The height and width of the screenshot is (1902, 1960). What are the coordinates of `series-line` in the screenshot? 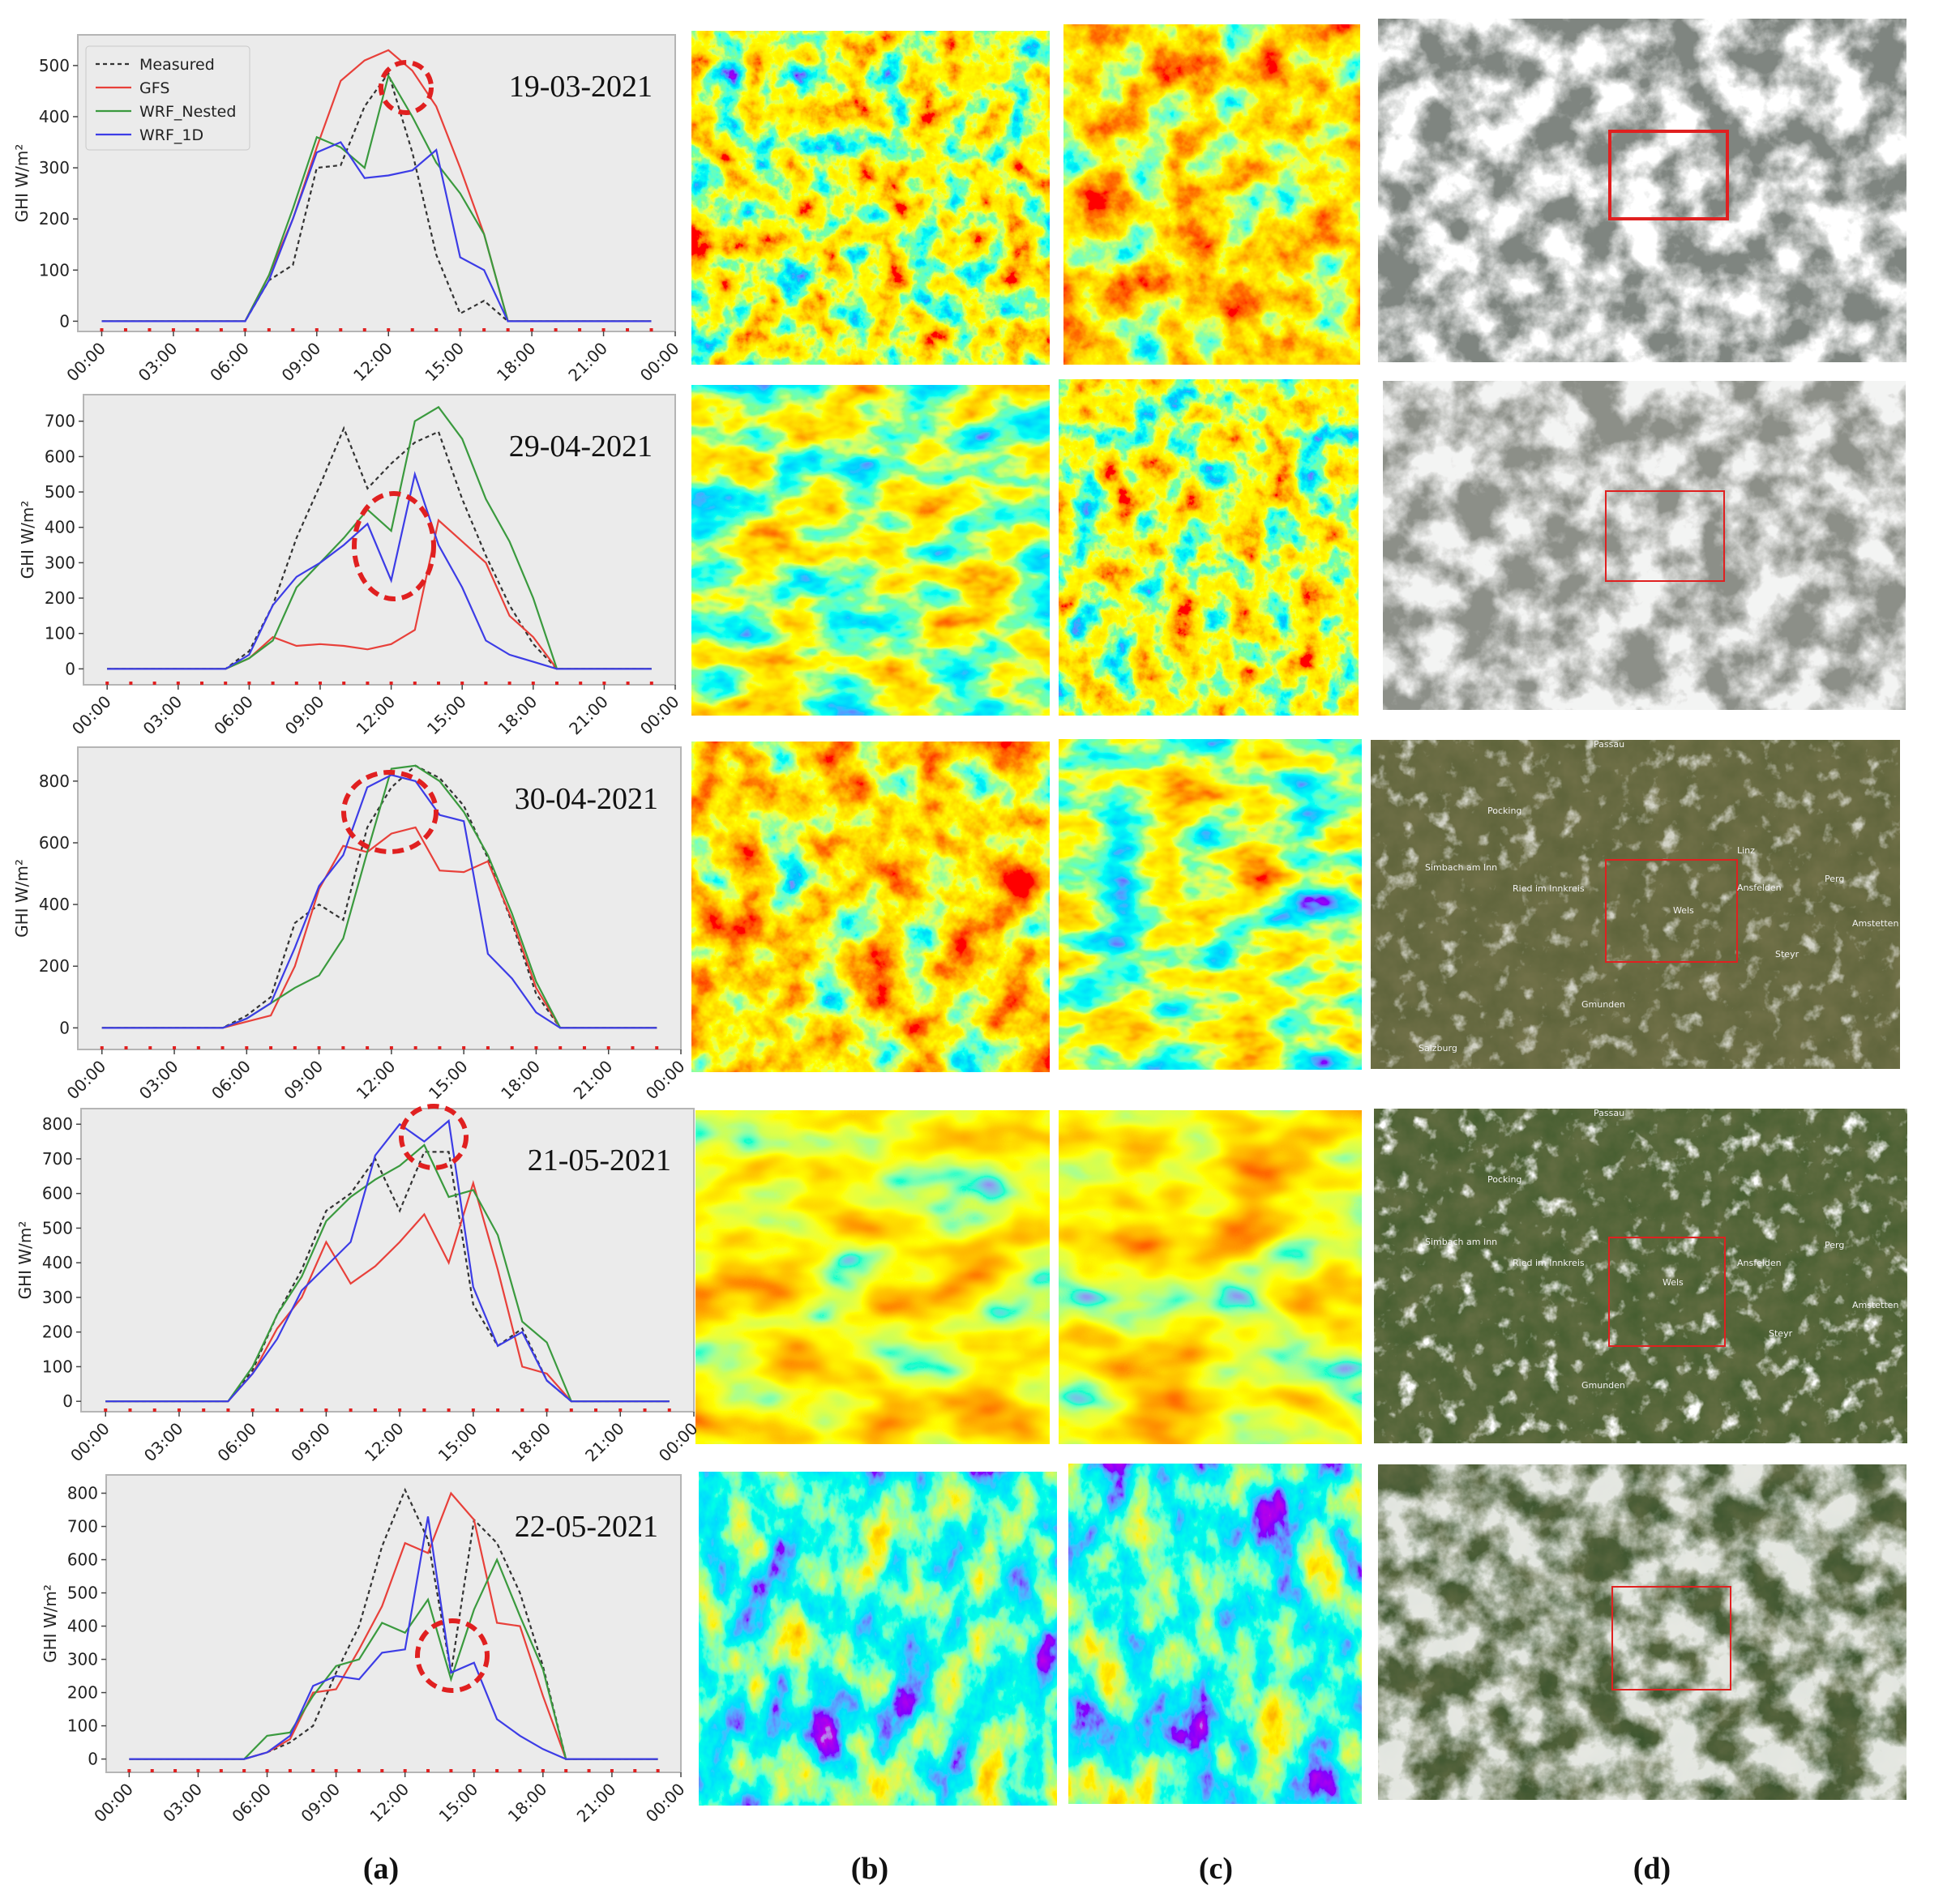 It's located at (379, 570).